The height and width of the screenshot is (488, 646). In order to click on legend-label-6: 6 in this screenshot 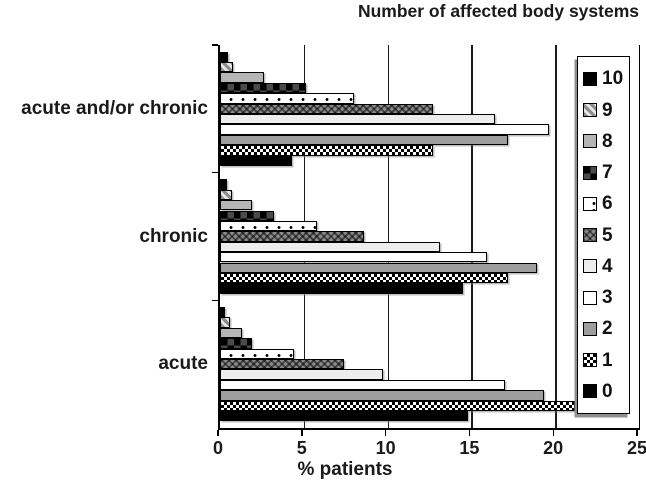, I will do `click(607, 204)`.